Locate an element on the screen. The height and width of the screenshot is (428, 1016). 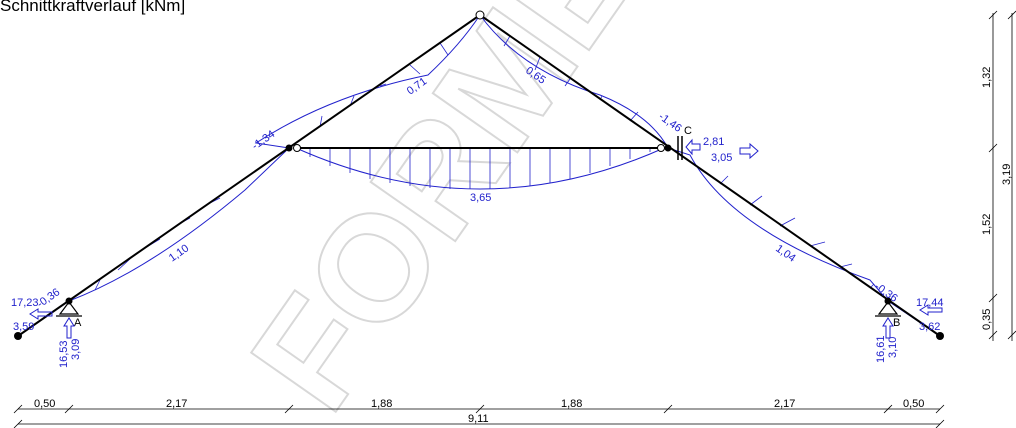
label-support-left: -0,36 is located at coordinates (48, 298).